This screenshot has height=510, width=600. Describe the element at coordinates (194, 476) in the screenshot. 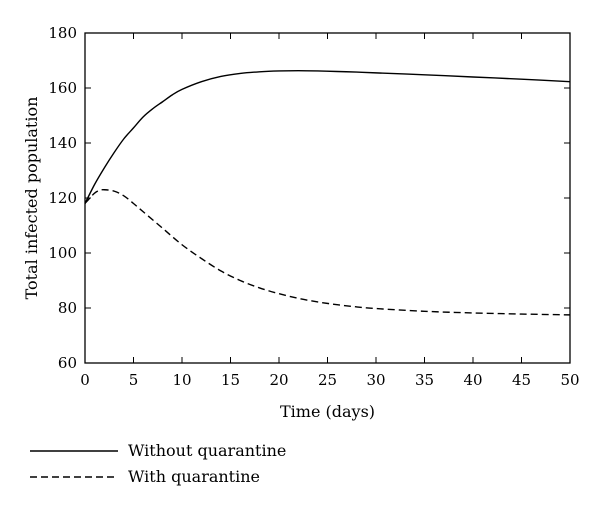

I see `legend-label: With quarantine` at that location.